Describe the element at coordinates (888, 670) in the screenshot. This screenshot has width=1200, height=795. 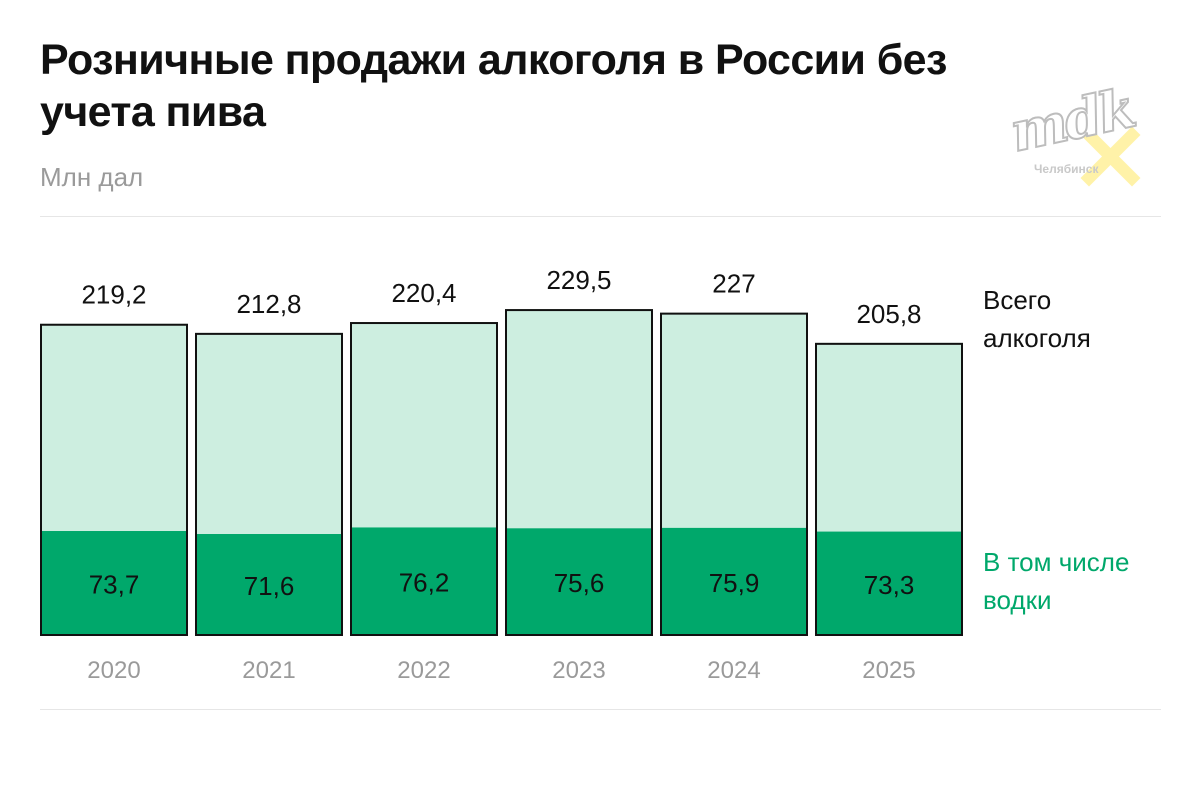
I see `year-tick-label-2025: 2025` at that location.